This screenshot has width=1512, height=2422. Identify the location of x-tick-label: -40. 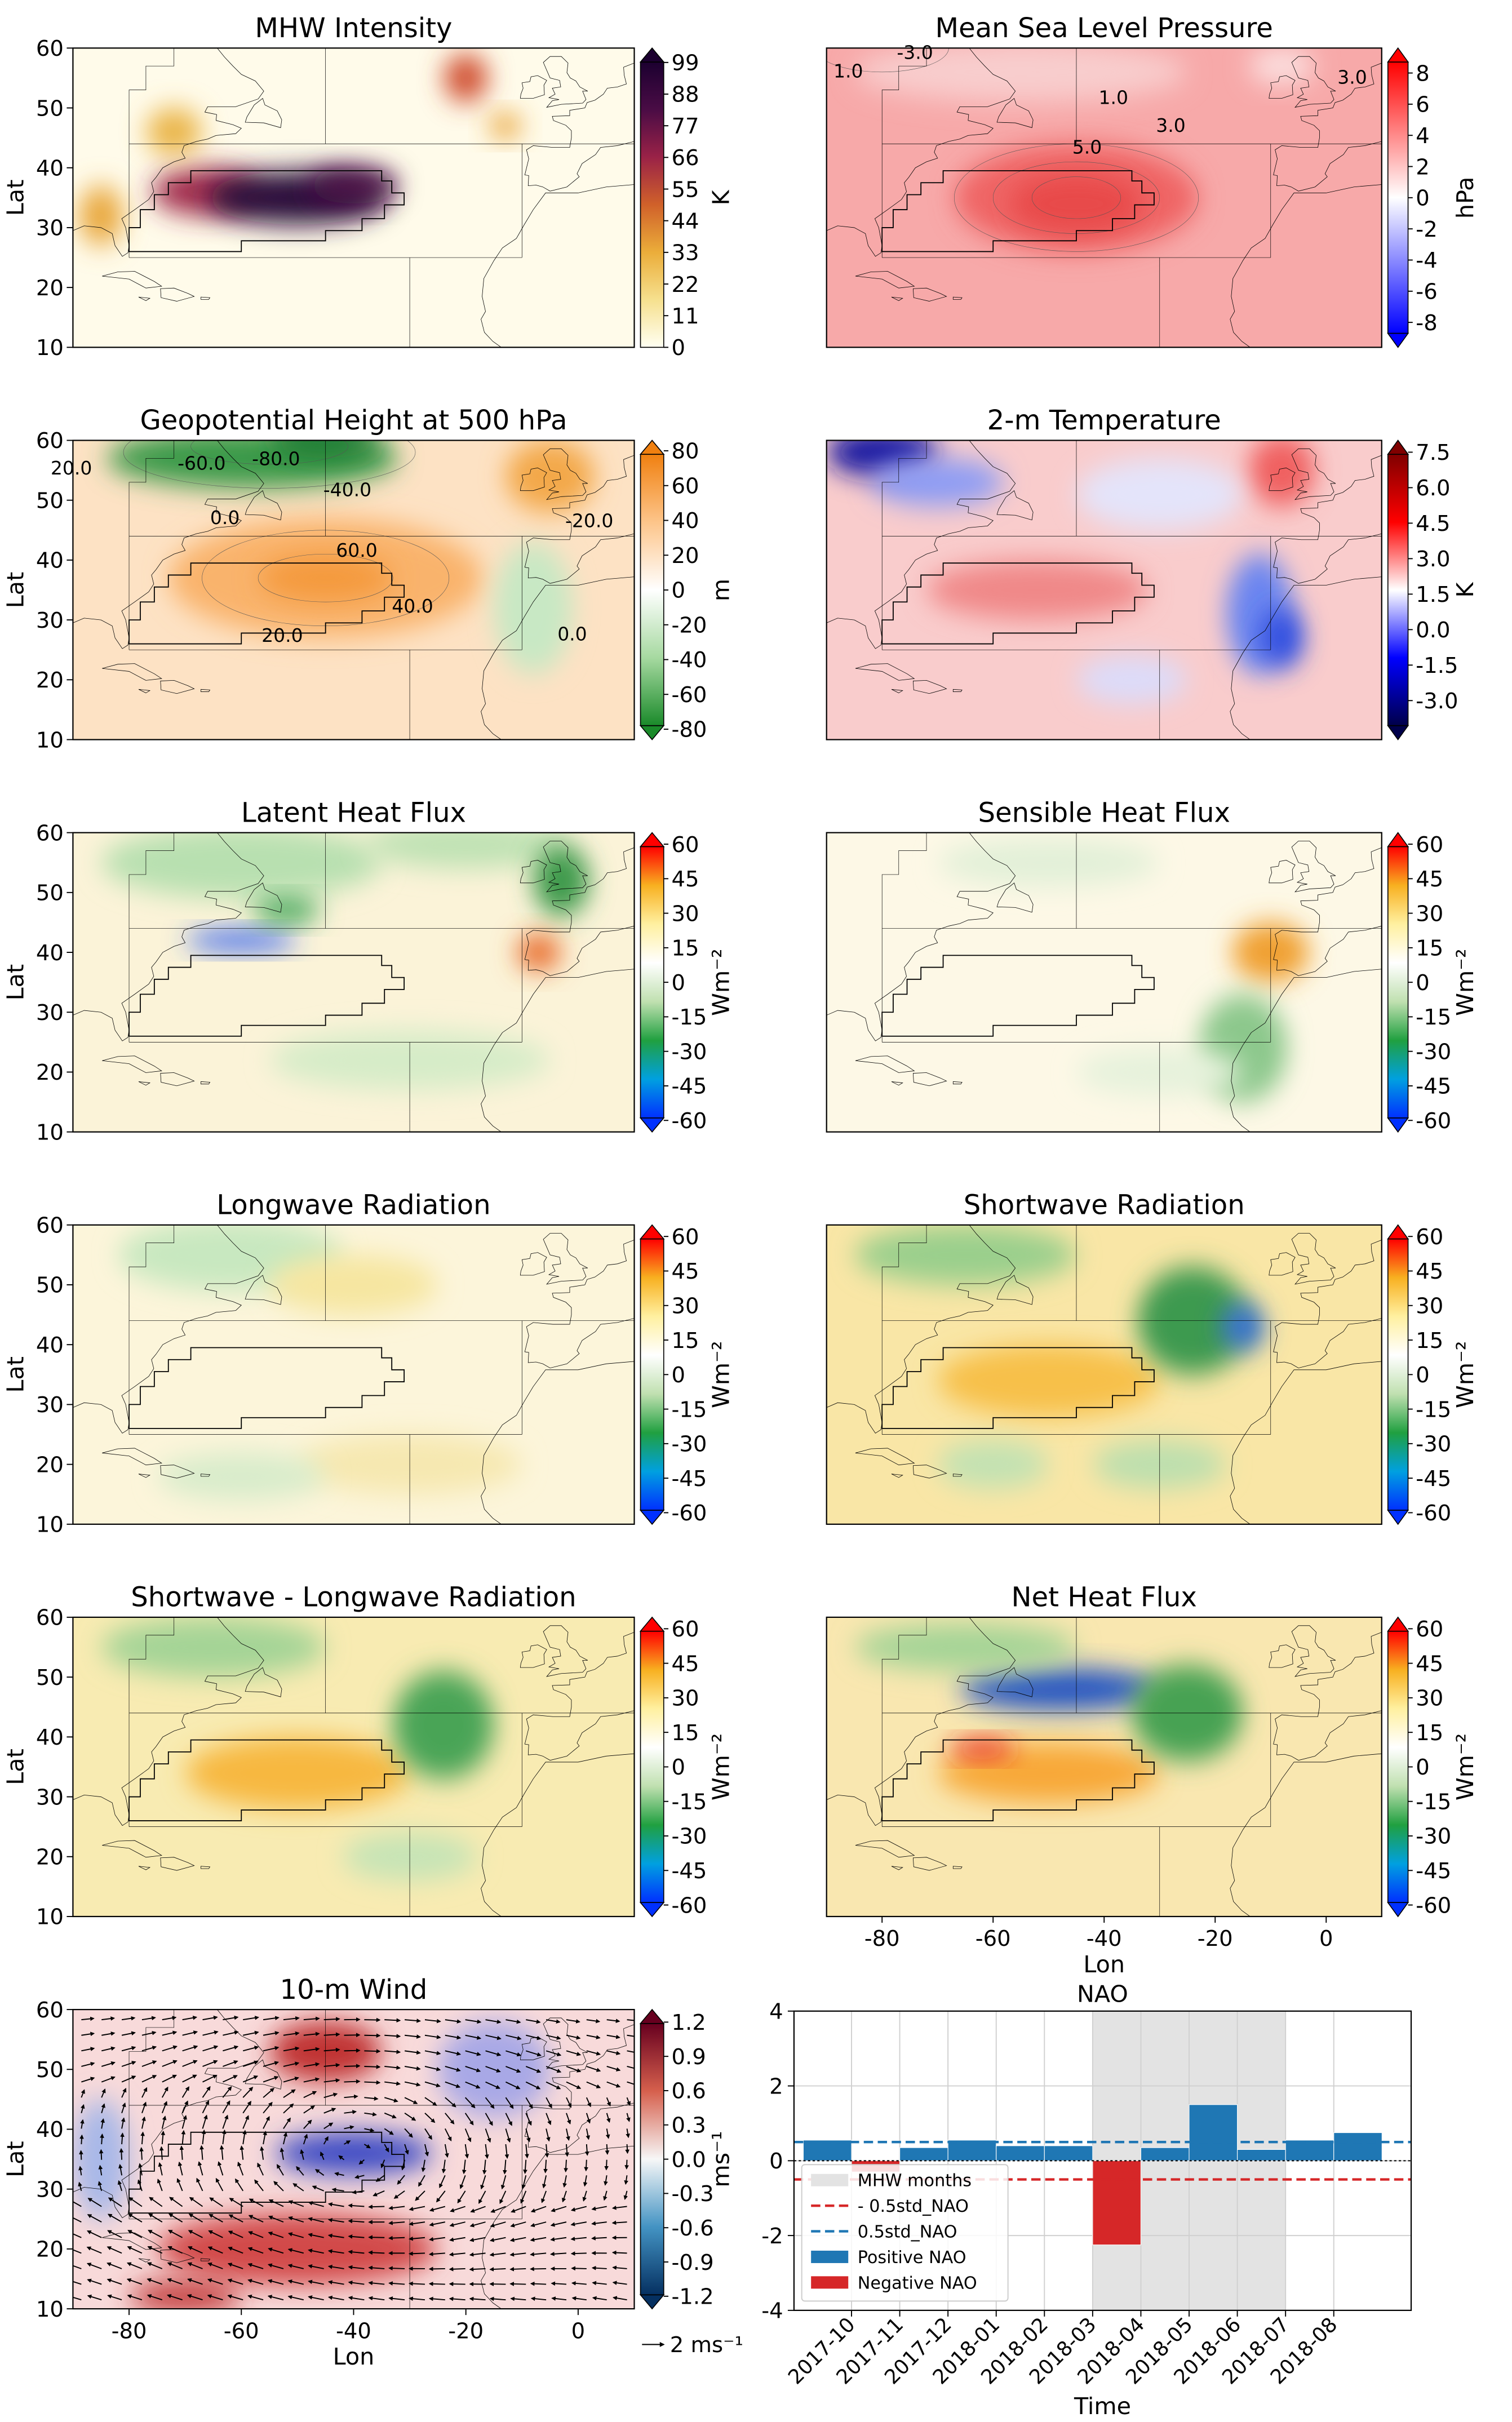
(1104, 1938).